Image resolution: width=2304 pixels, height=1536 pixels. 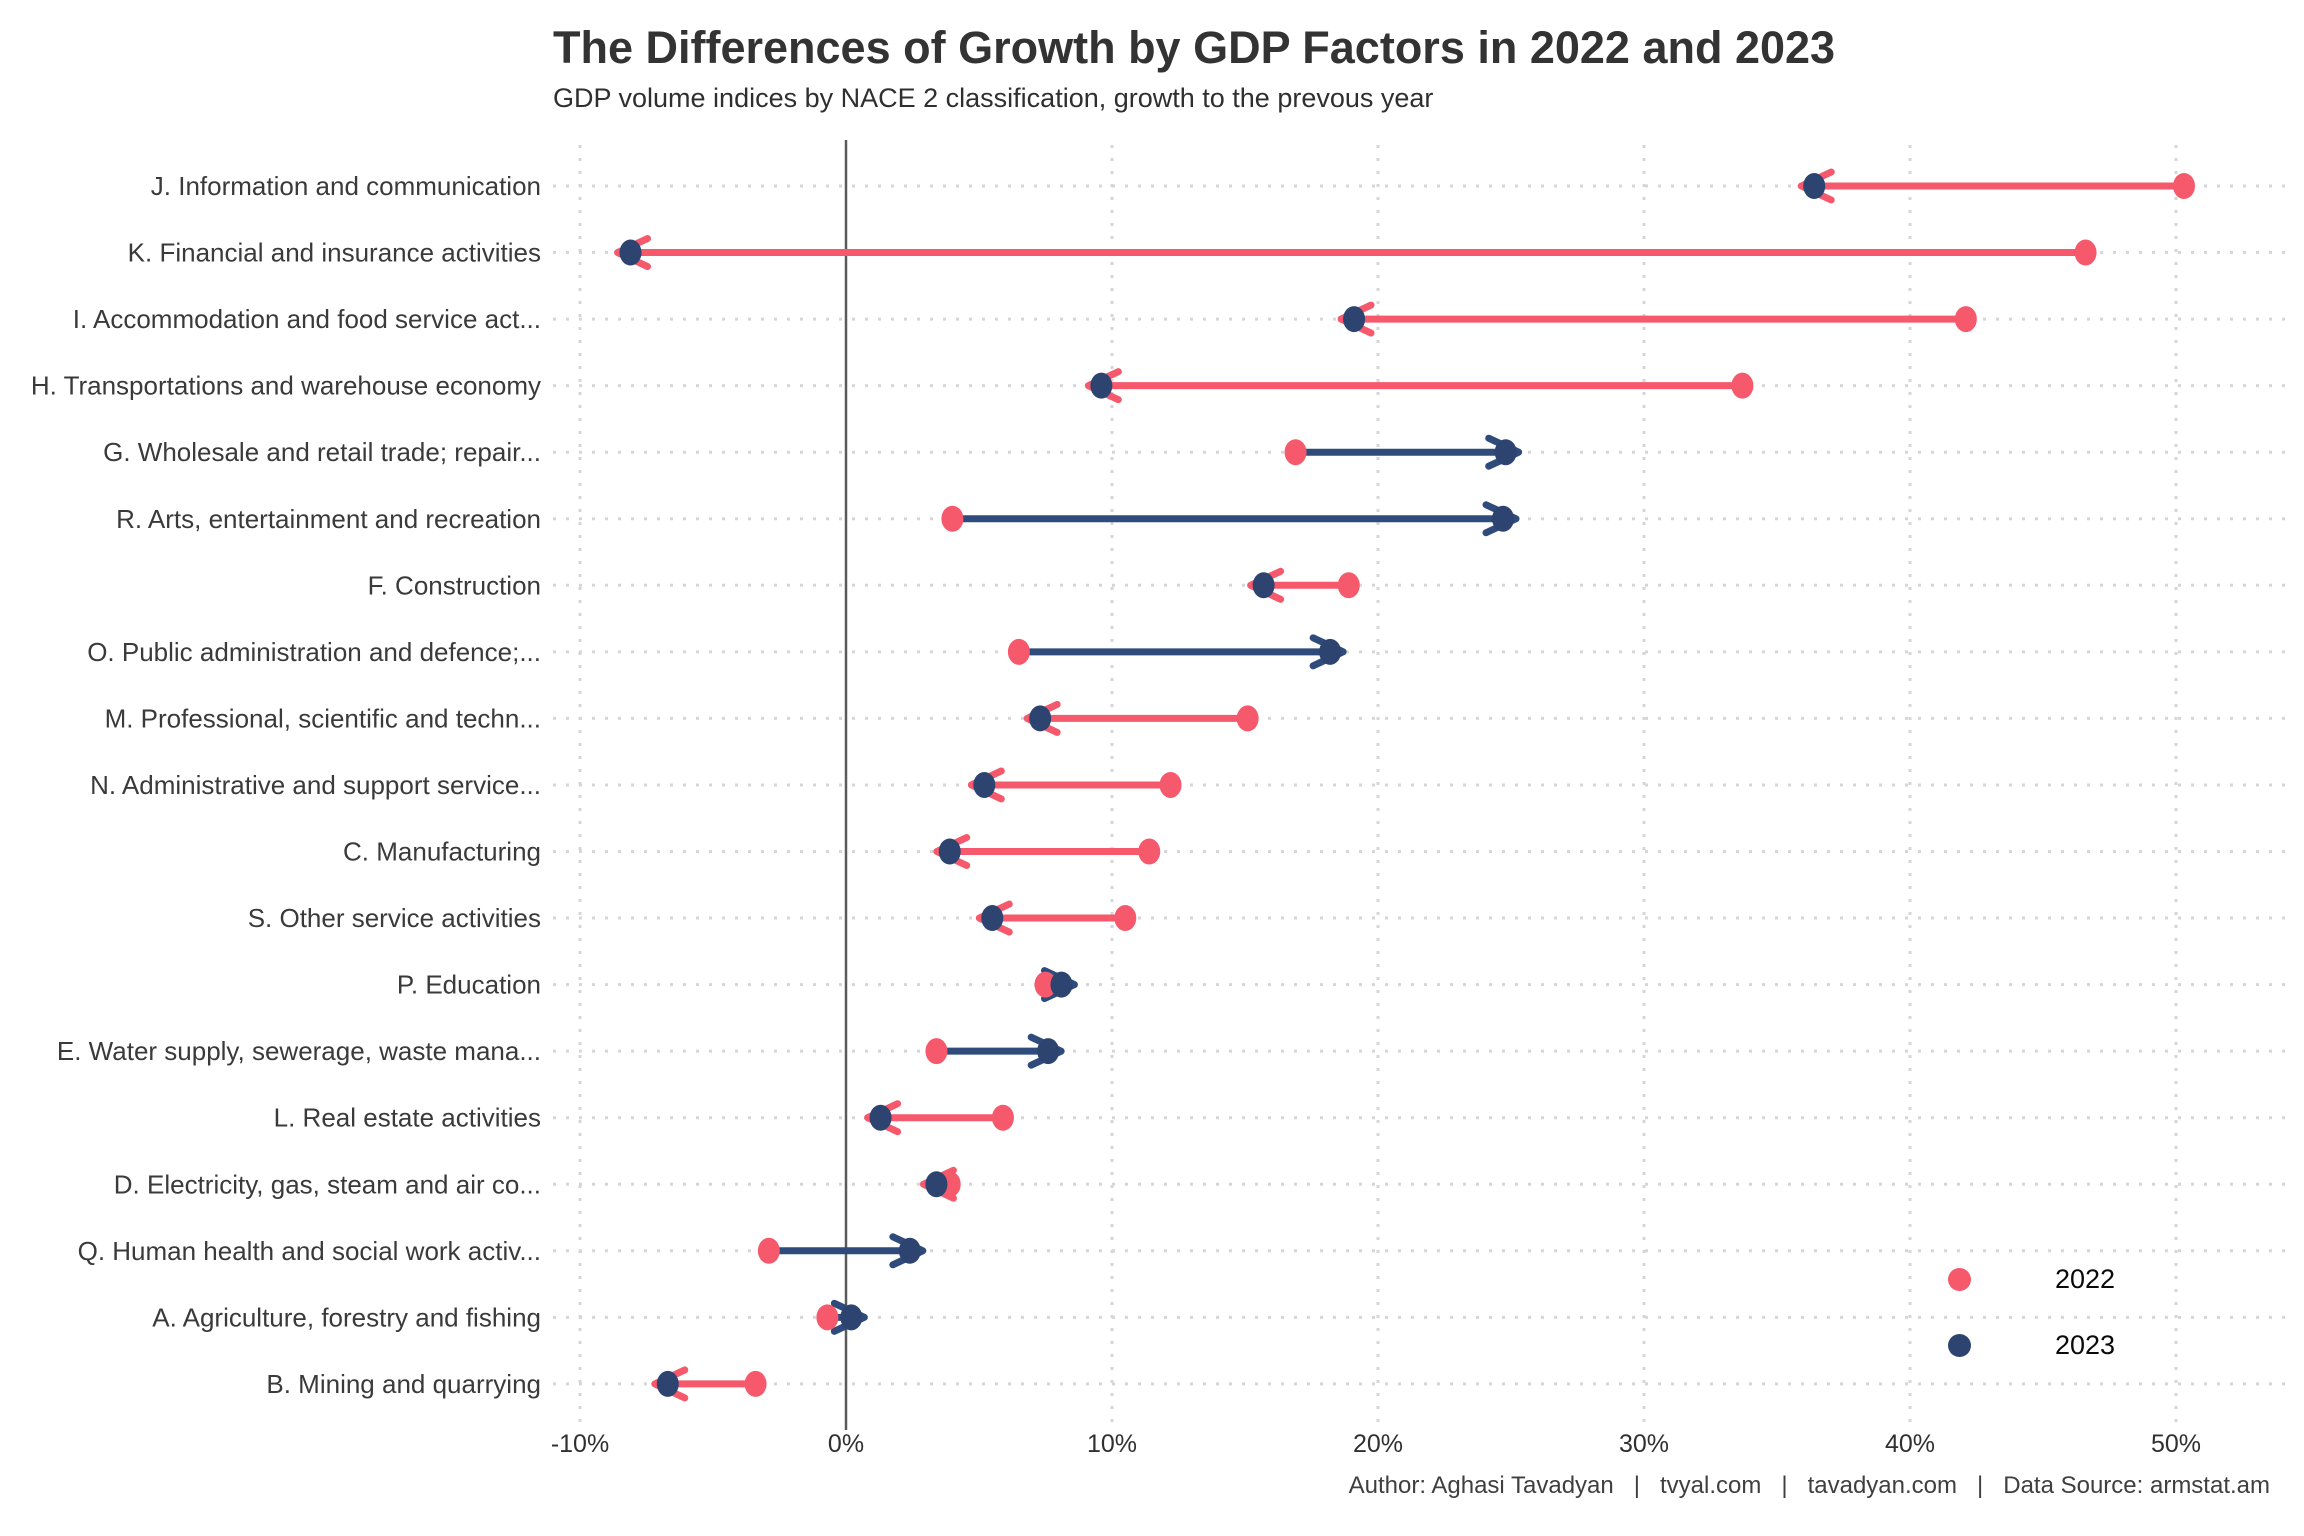 I want to click on legend-label-2023: 2023, so click(x=2085, y=1344).